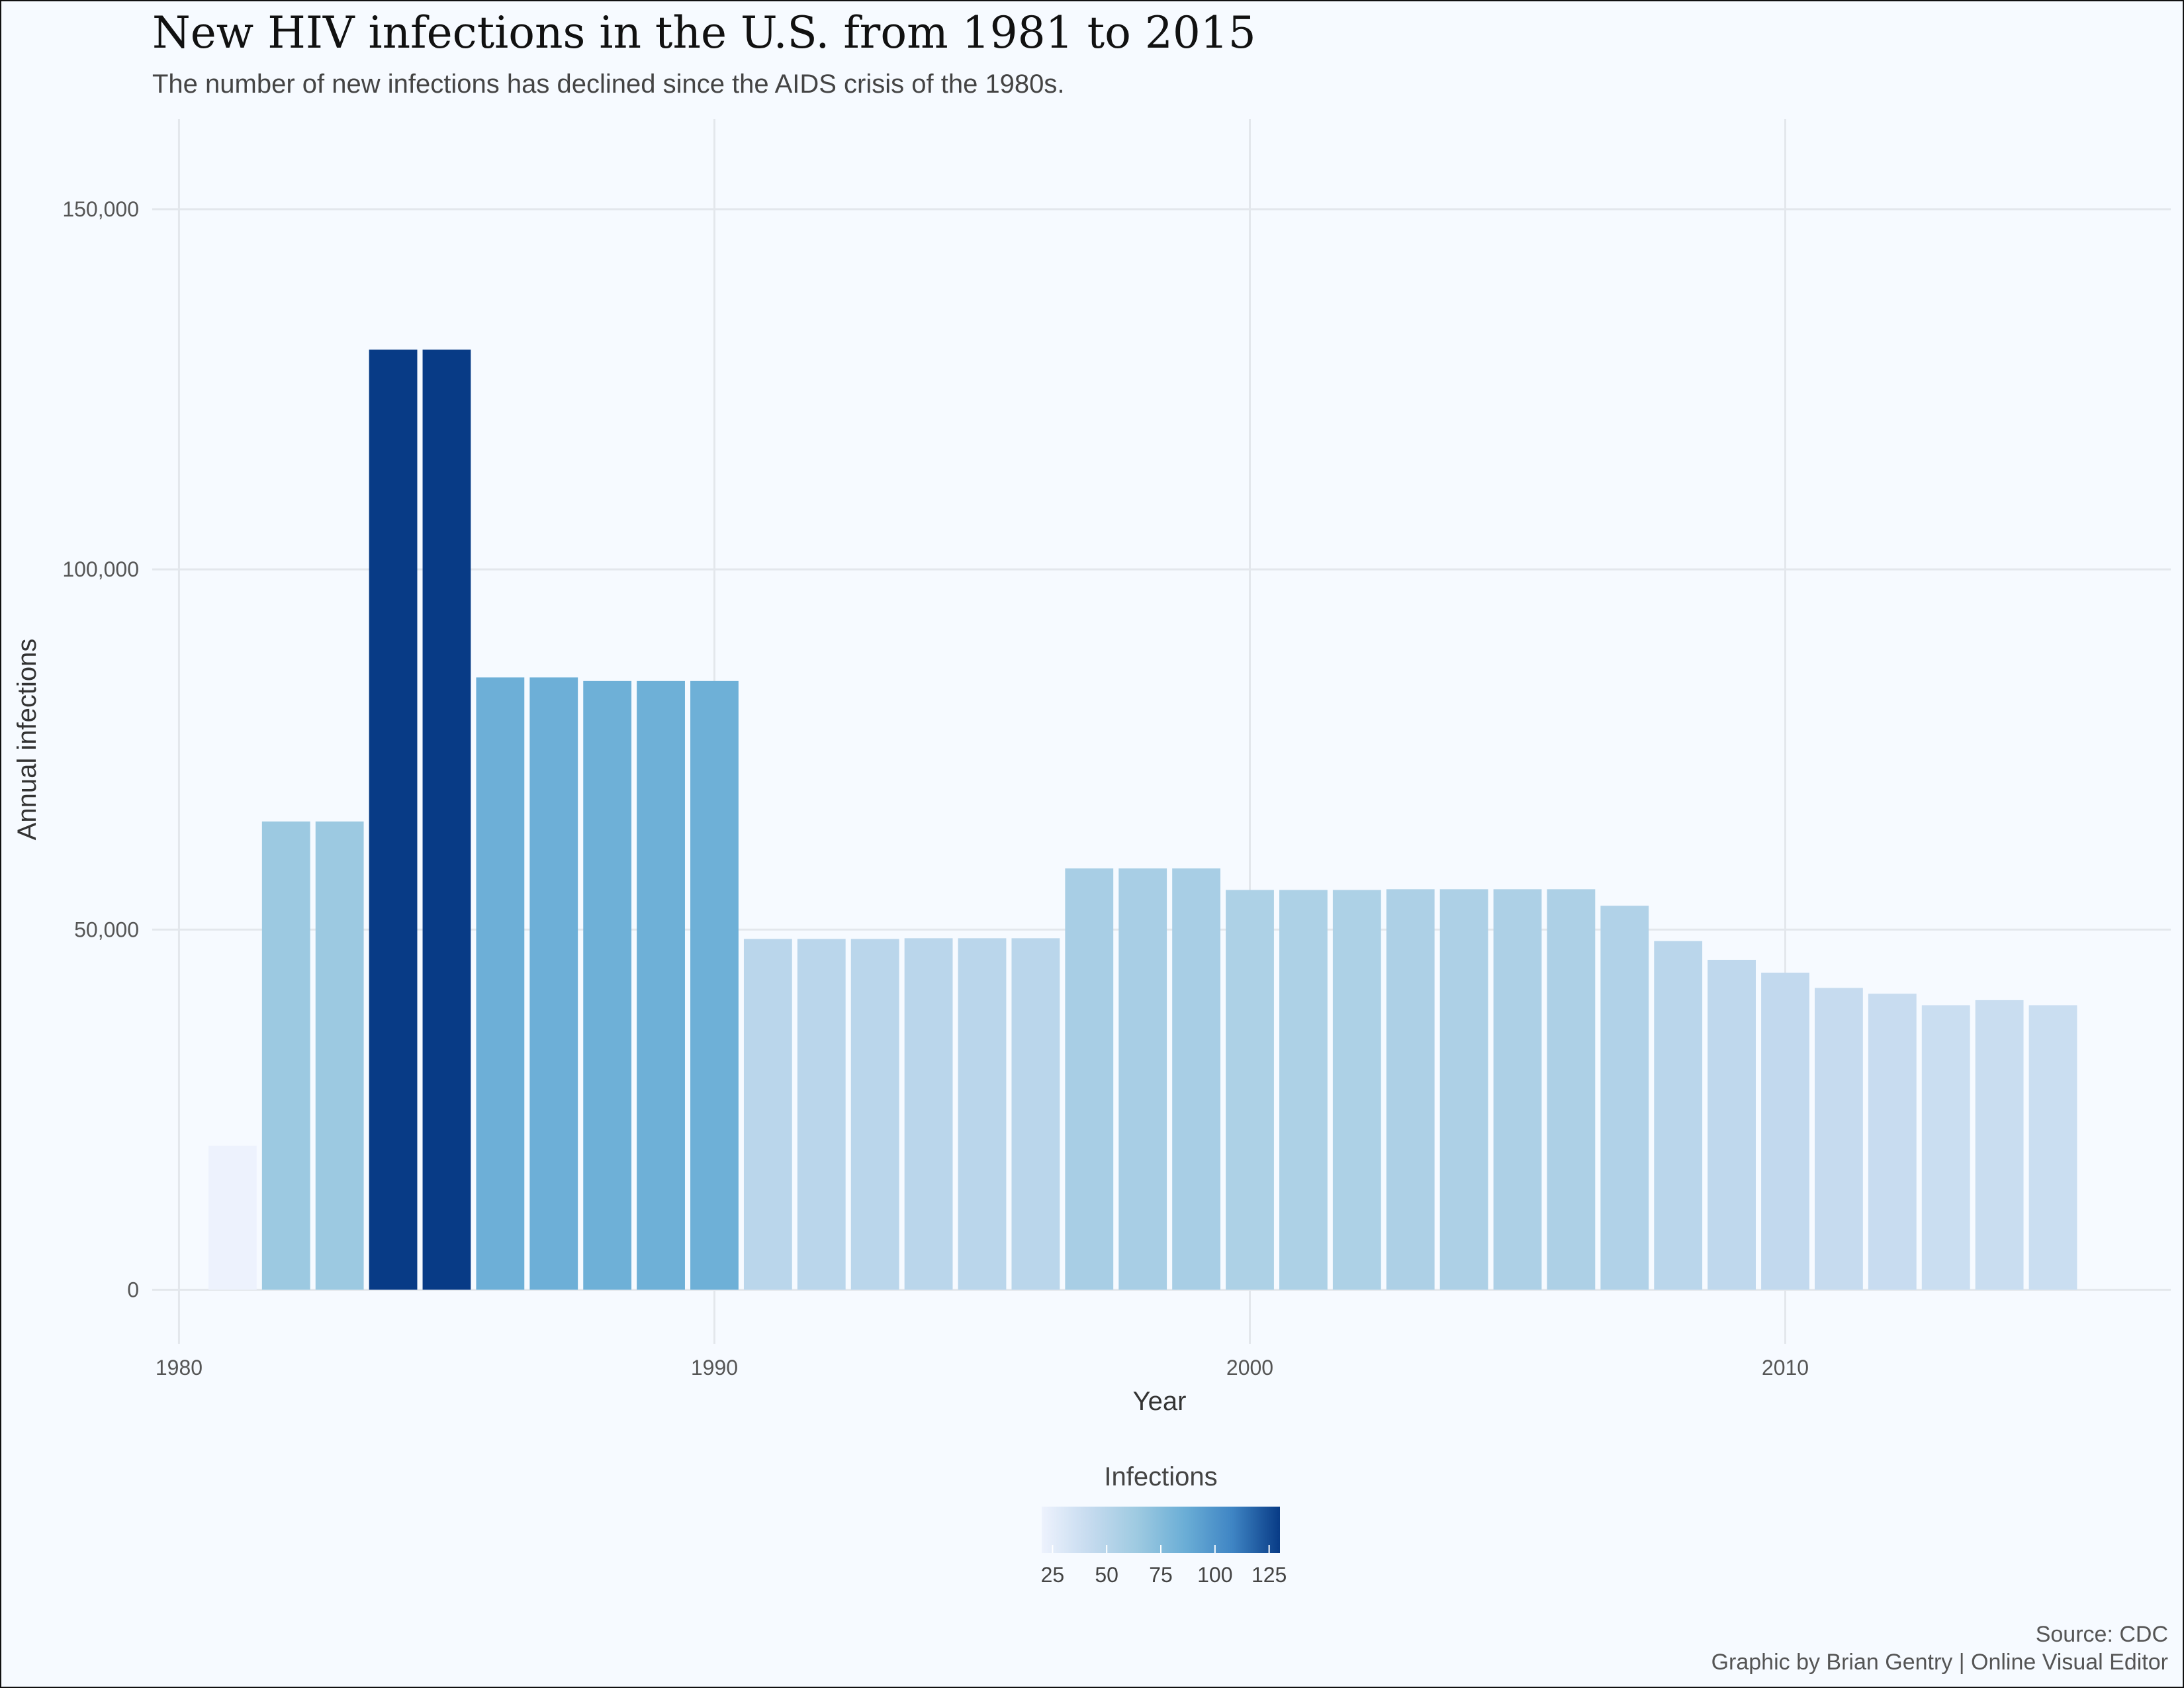 The image size is (2184, 1688). I want to click on x-tick-label: 1980, so click(179, 1368).